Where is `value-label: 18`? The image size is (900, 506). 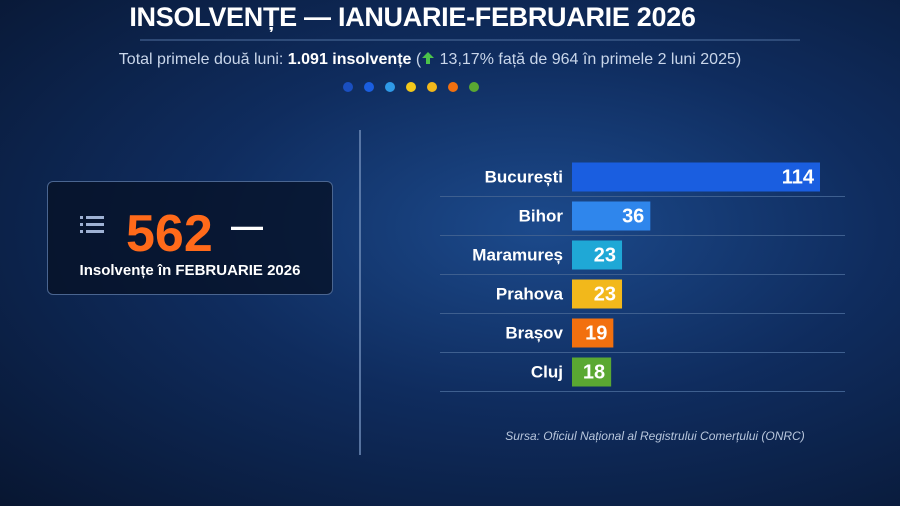 value-label: 18 is located at coordinates (594, 372).